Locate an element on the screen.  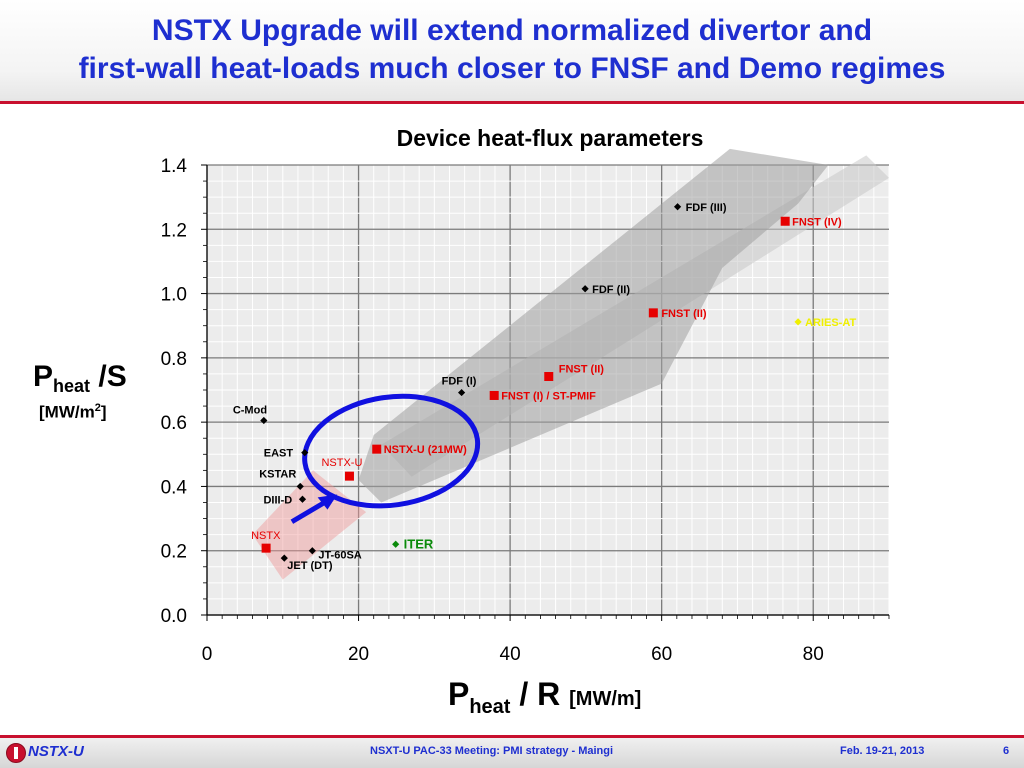
y-axis-label-suffix: /S is located at coordinates (108, 376).